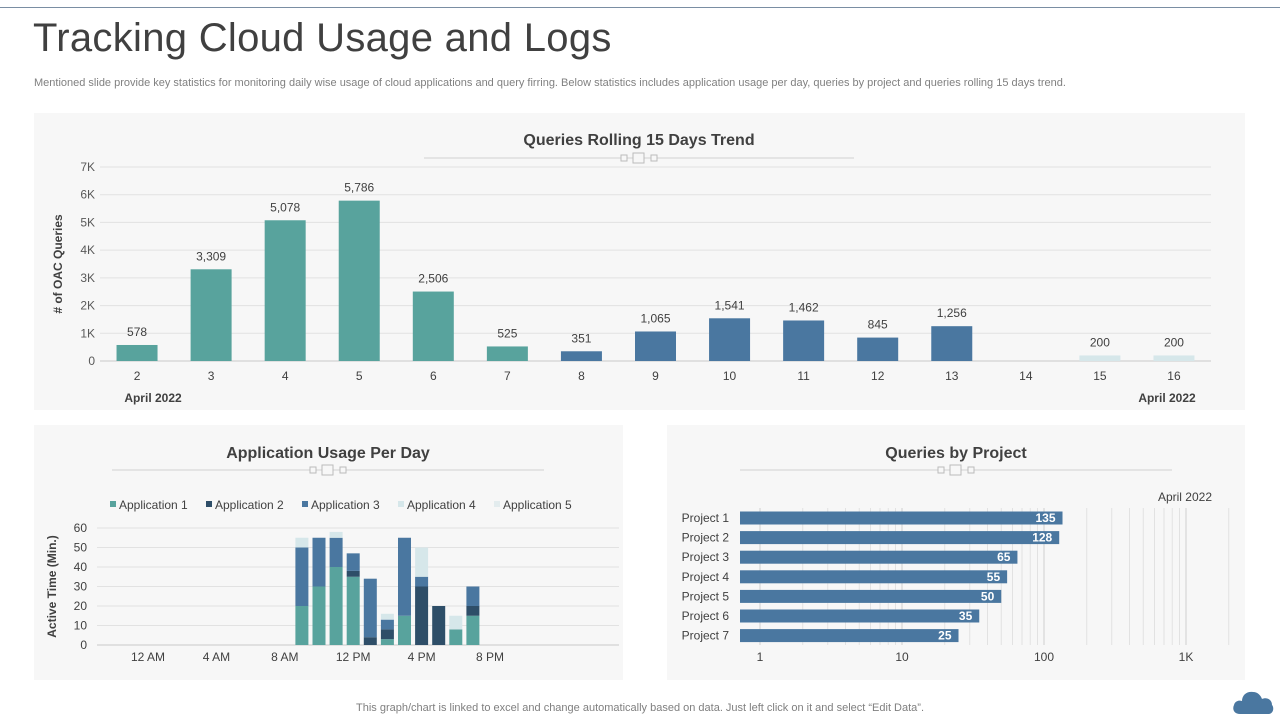 The height and width of the screenshot is (720, 1280). What do you see at coordinates (87, 306) in the screenshot?
I see `y-tick-label: 2K` at bounding box center [87, 306].